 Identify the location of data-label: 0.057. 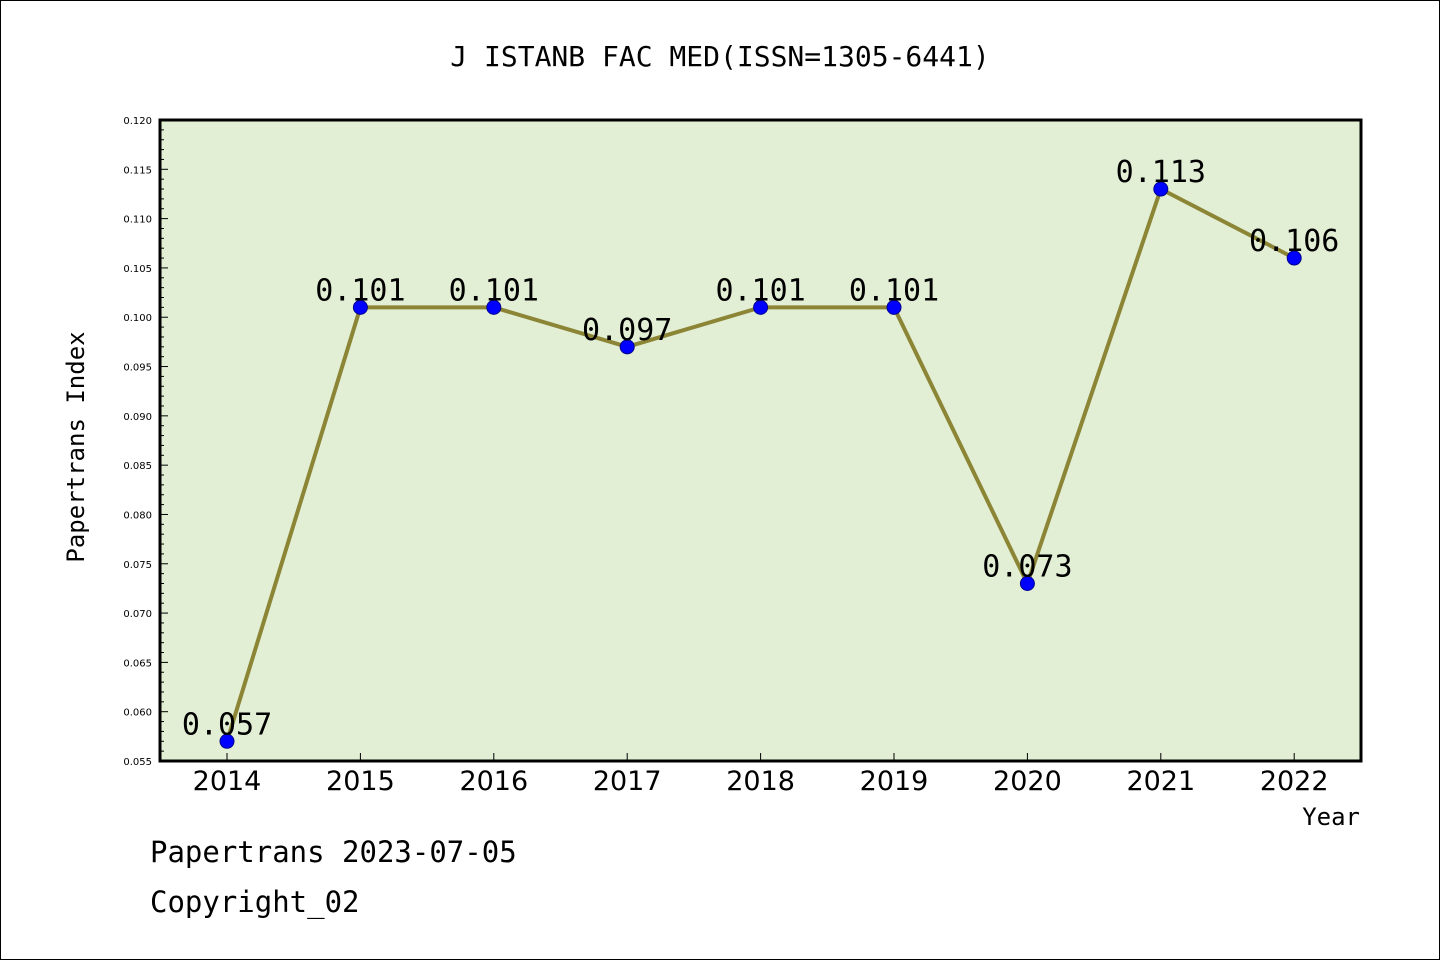
(227, 724).